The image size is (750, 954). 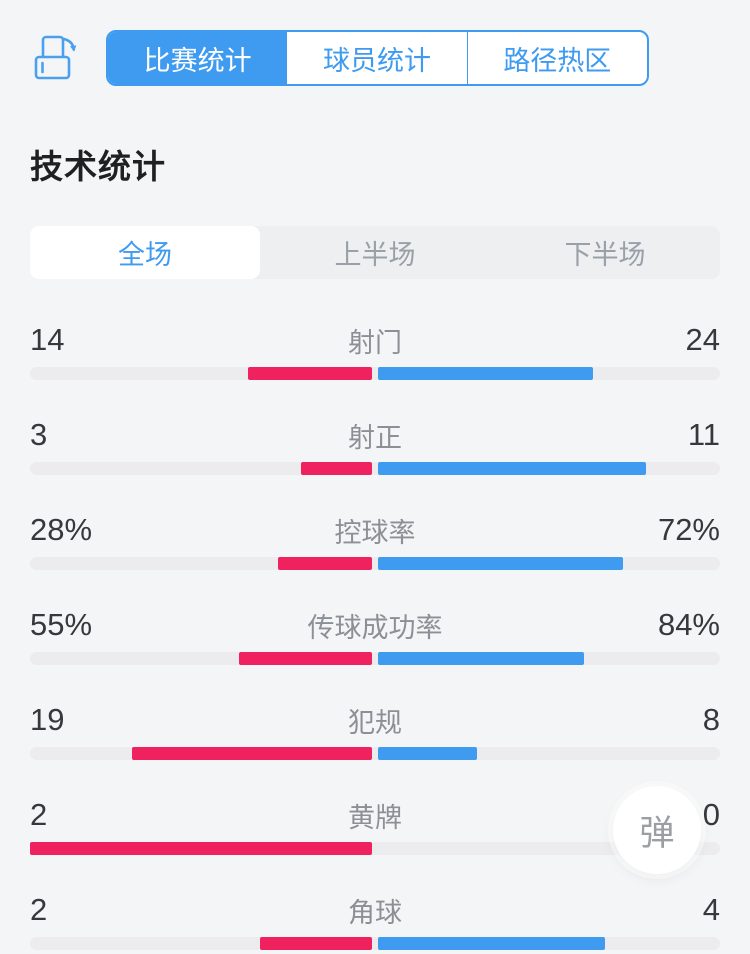 What do you see at coordinates (711, 814) in the screenshot?
I see `away-value: 0` at bounding box center [711, 814].